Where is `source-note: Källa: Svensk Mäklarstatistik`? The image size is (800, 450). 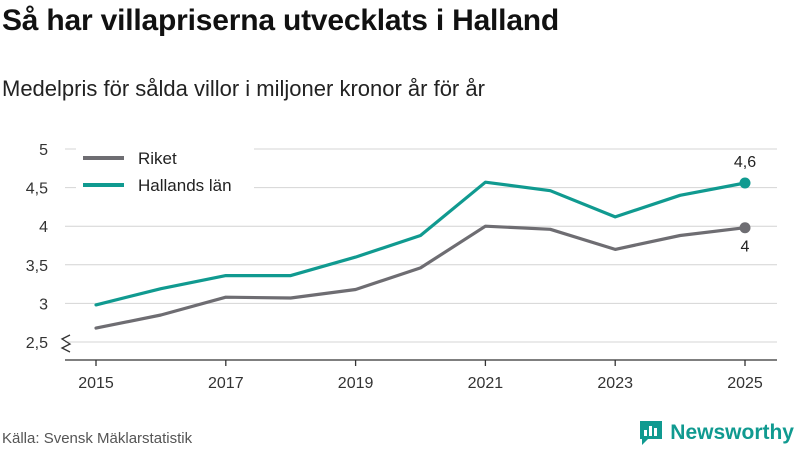
source-note: Källa: Svensk Mäklarstatistik is located at coordinates (97, 438).